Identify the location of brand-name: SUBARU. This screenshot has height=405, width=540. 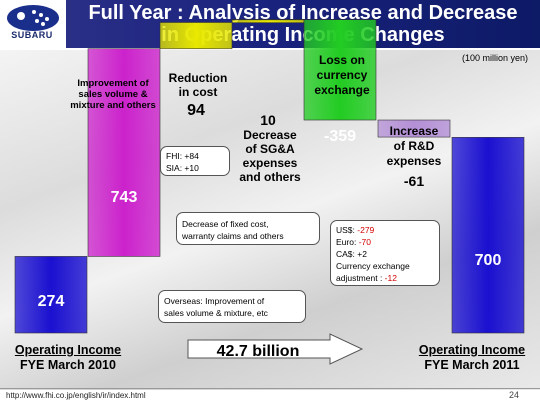
(32, 35).